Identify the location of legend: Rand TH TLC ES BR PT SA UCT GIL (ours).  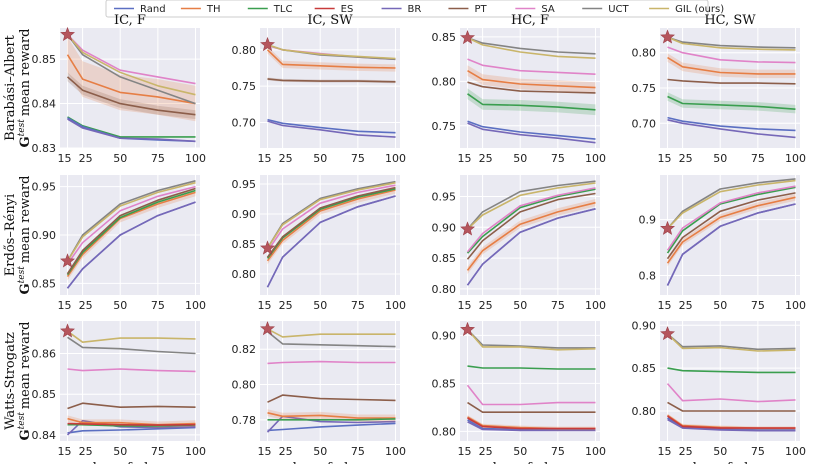
(414, 9).